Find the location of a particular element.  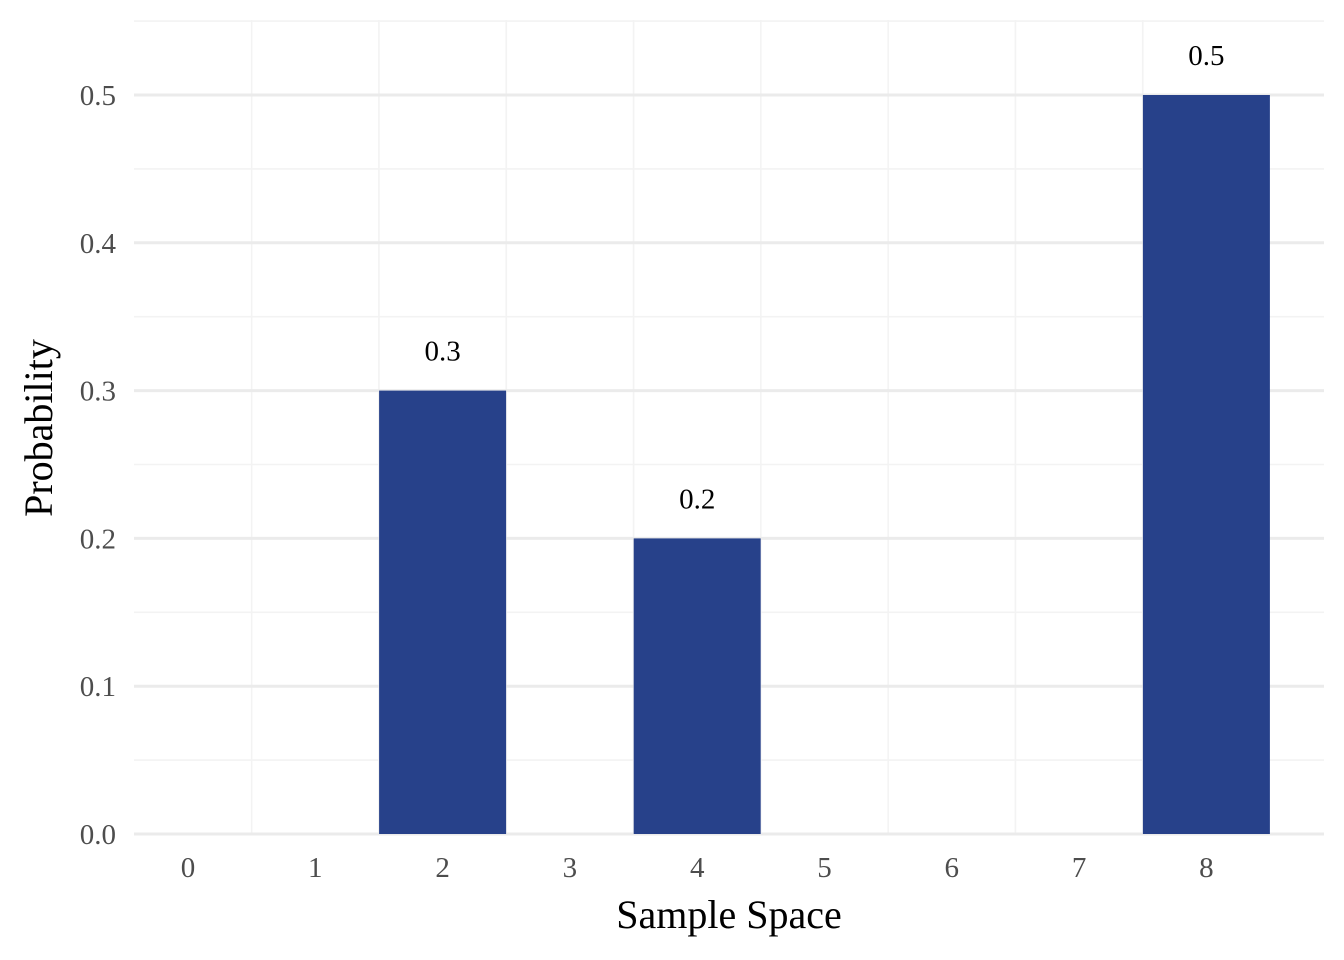

x-tick-label: 5 is located at coordinates (824, 868).